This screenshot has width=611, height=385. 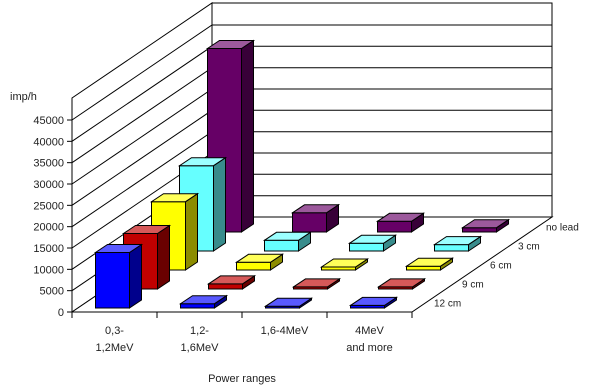 What do you see at coordinates (48, 164) in the screenshot?
I see `y-tick-label: 35000` at bounding box center [48, 164].